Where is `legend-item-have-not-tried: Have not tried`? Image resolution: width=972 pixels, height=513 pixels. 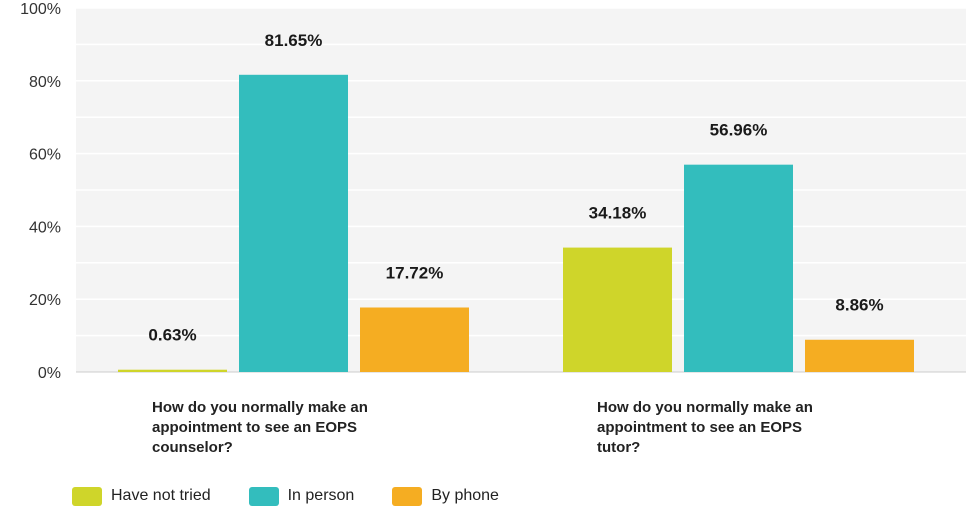
legend-item-have-not-tried: Have not tried is located at coordinates (141, 496).